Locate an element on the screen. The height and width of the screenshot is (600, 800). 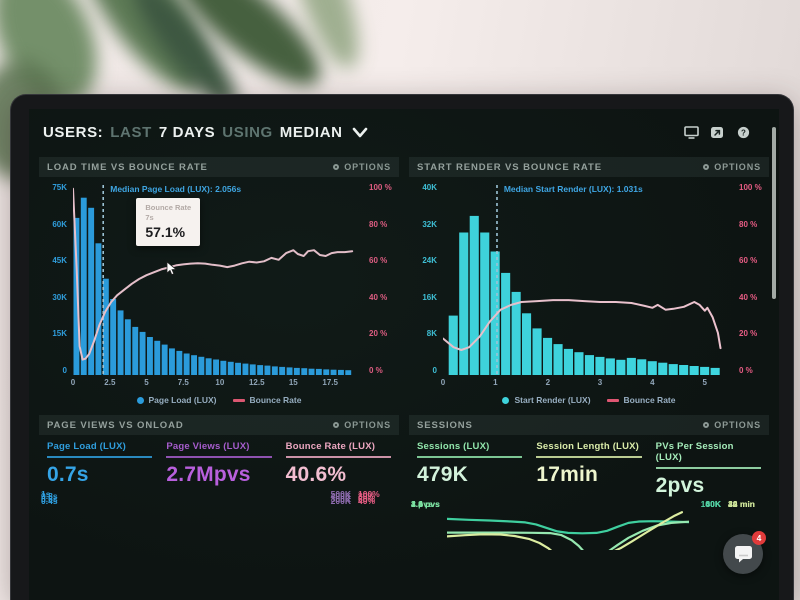
axis-tick: 80 % is located at coordinates (748, 224).